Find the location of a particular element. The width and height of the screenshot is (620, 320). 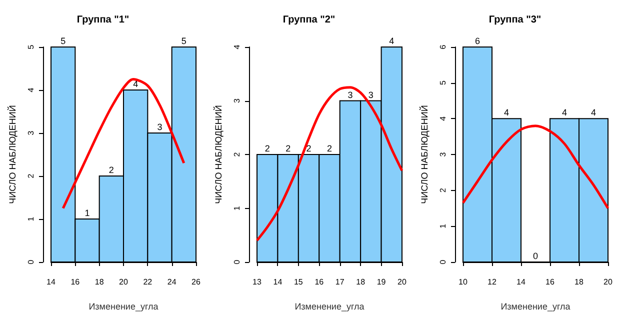

x-tick-label: 26 is located at coordinates (196, 282).